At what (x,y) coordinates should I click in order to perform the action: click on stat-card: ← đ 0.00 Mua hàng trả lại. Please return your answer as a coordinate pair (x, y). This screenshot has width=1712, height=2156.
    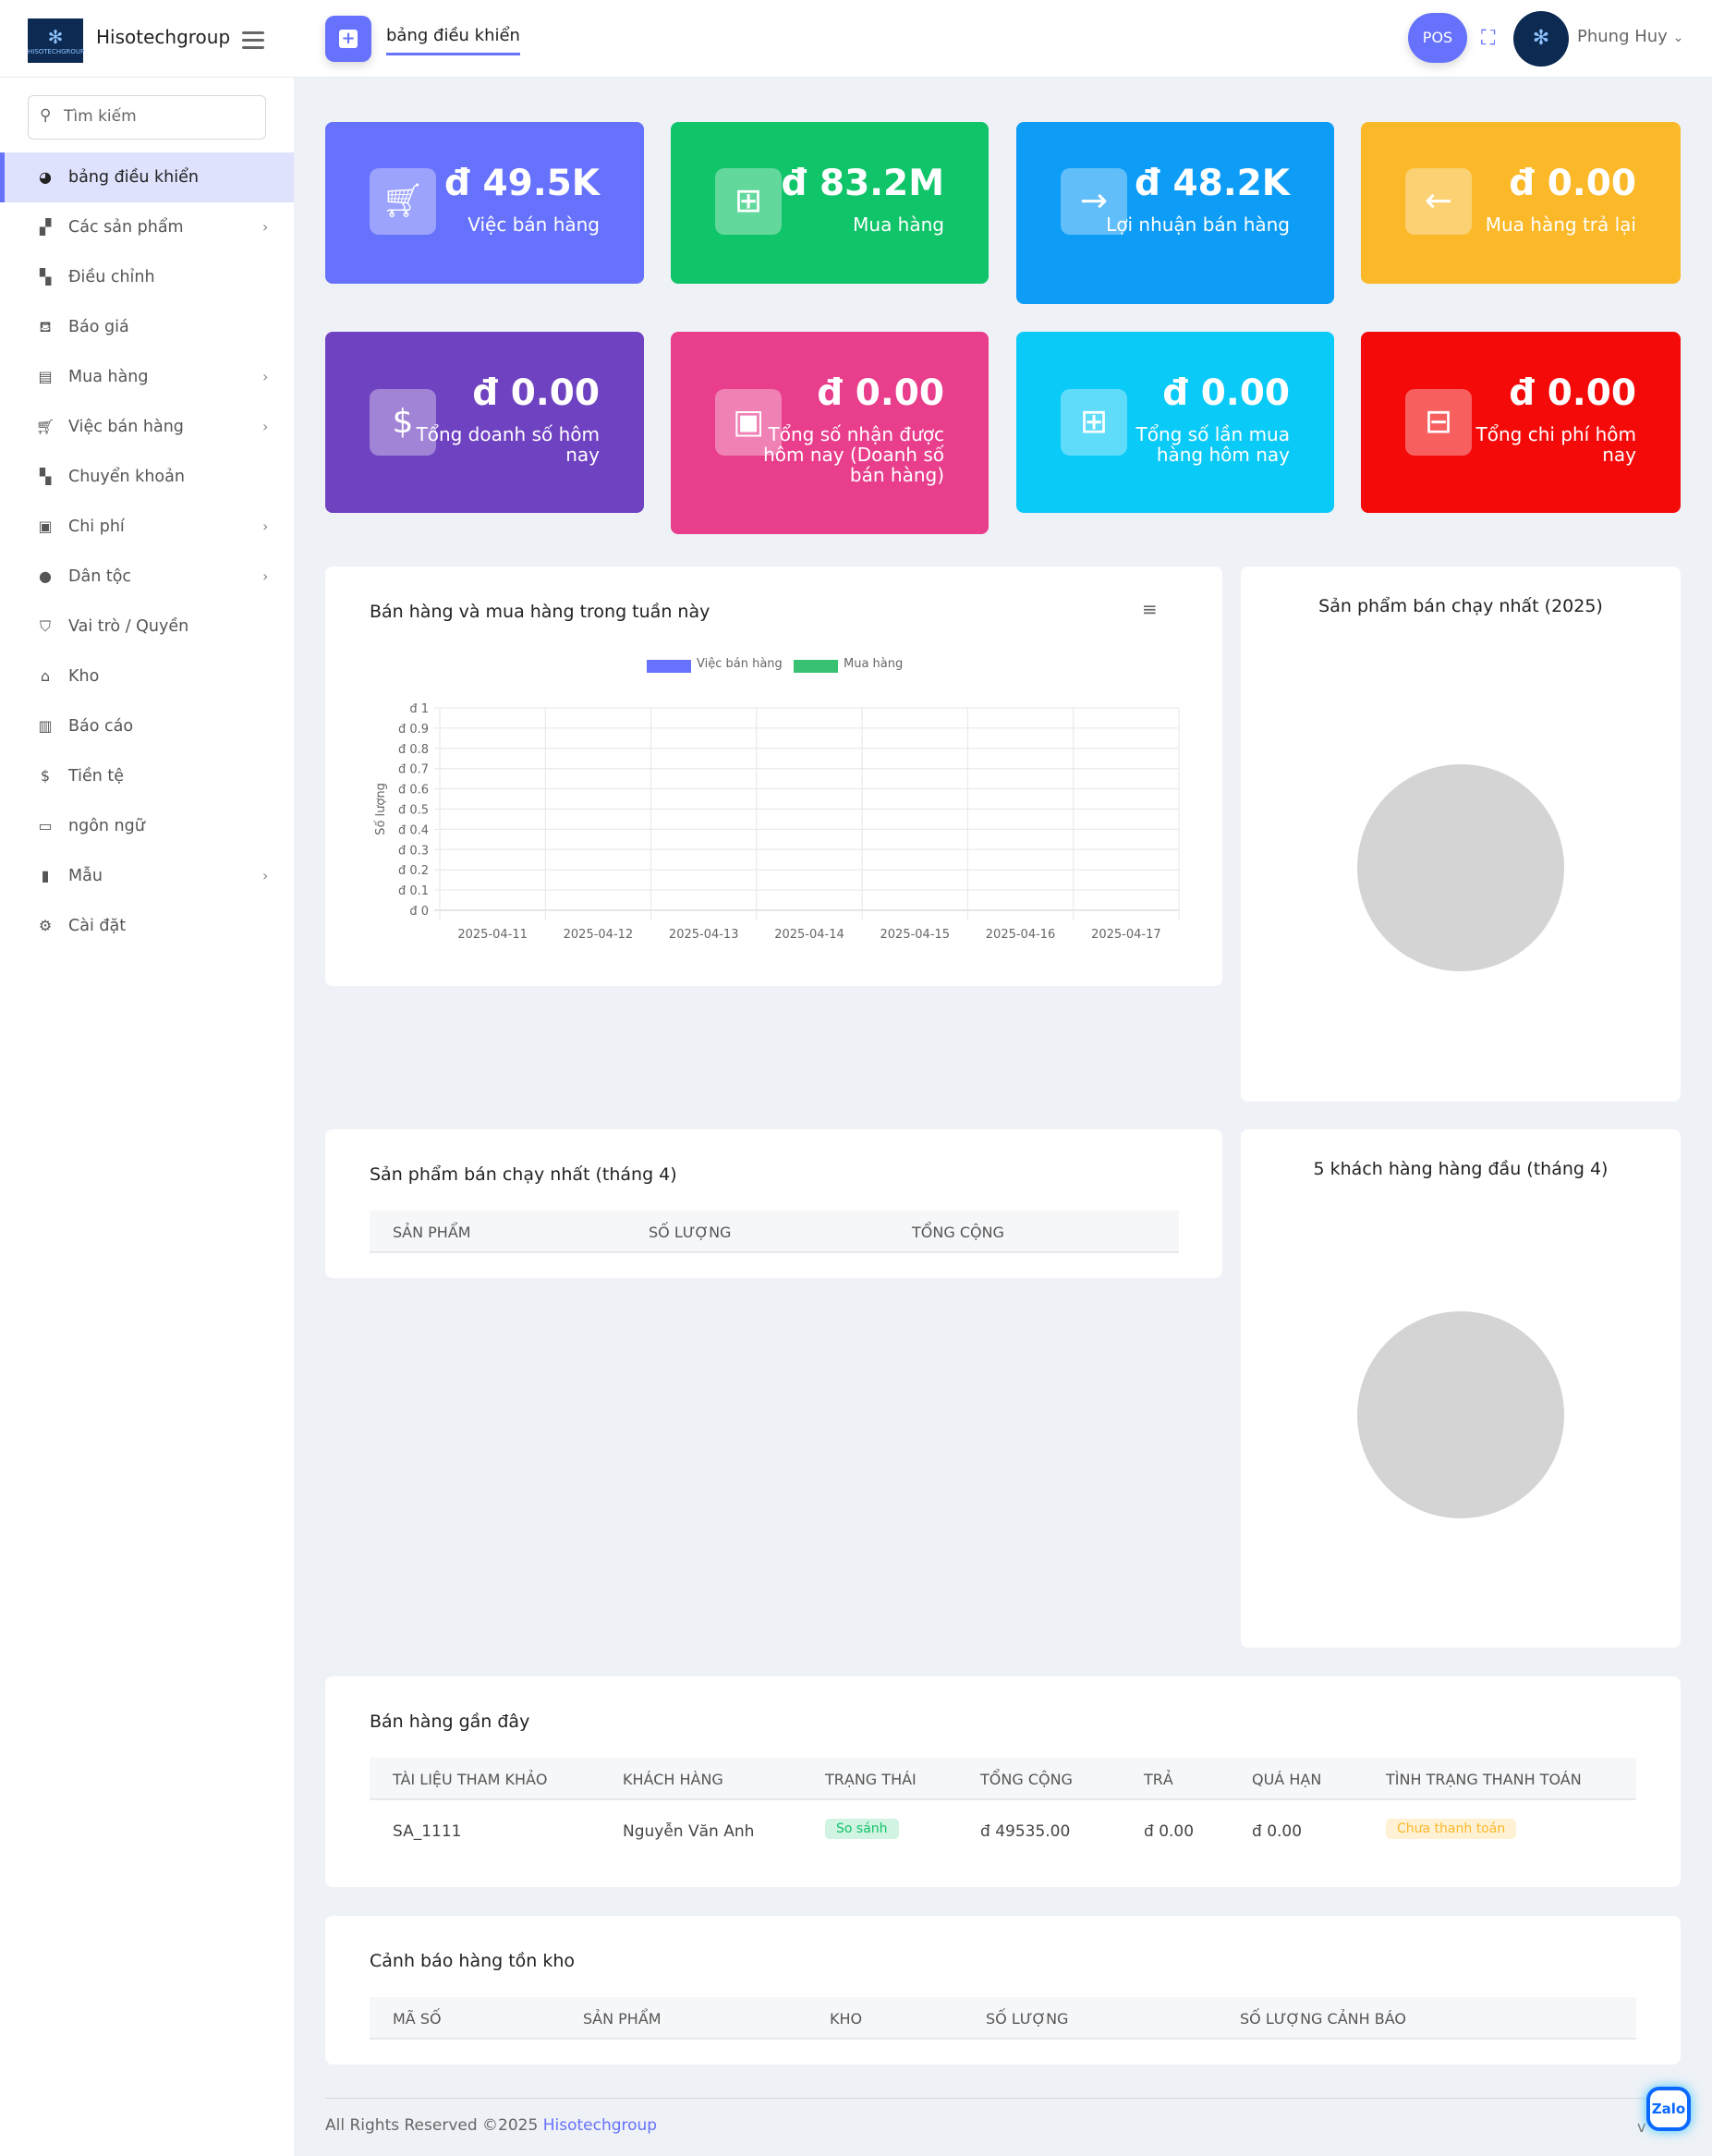
    Looking at the image, I should click on (1521, 203).